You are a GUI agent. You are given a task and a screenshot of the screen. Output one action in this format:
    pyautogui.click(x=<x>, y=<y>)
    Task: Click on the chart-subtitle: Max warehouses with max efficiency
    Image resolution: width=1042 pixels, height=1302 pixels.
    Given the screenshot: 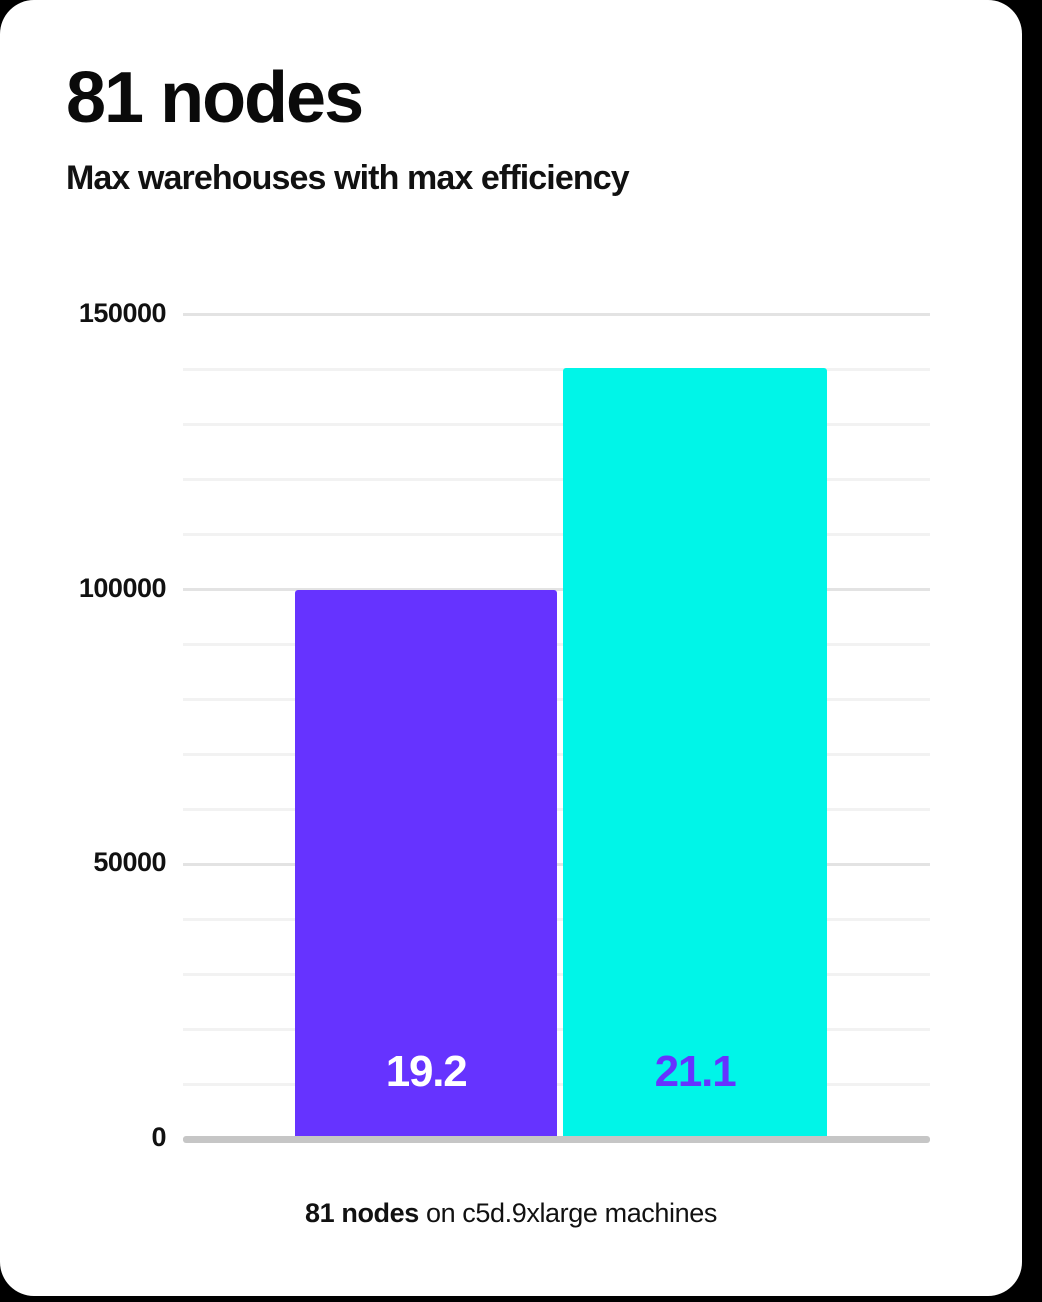 What is the action you would take?
    pyautogui.click(x=348, y=178)
    